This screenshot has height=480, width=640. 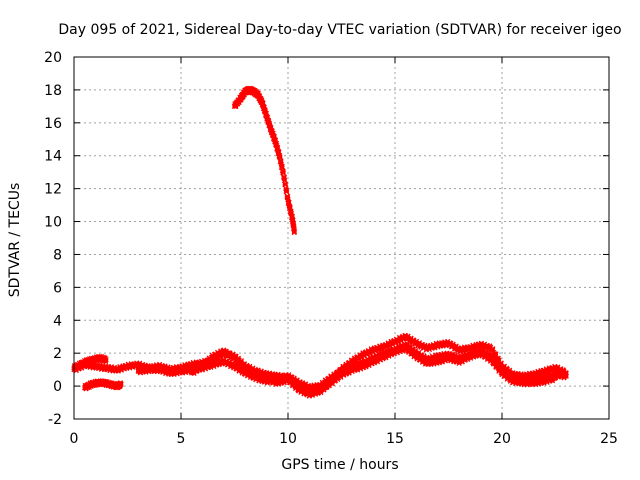 I want to click on y-tick-label: 6, so click(x=57, y=288).